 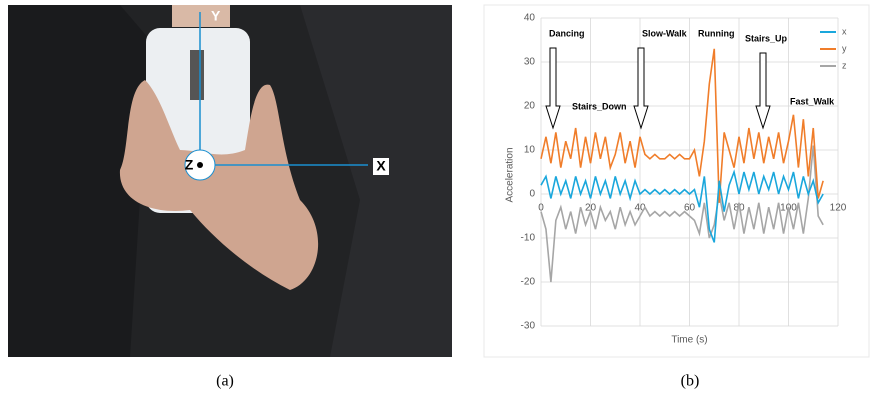 I want to click on x-axis-title: Time (s), so click(x=689, y=340).